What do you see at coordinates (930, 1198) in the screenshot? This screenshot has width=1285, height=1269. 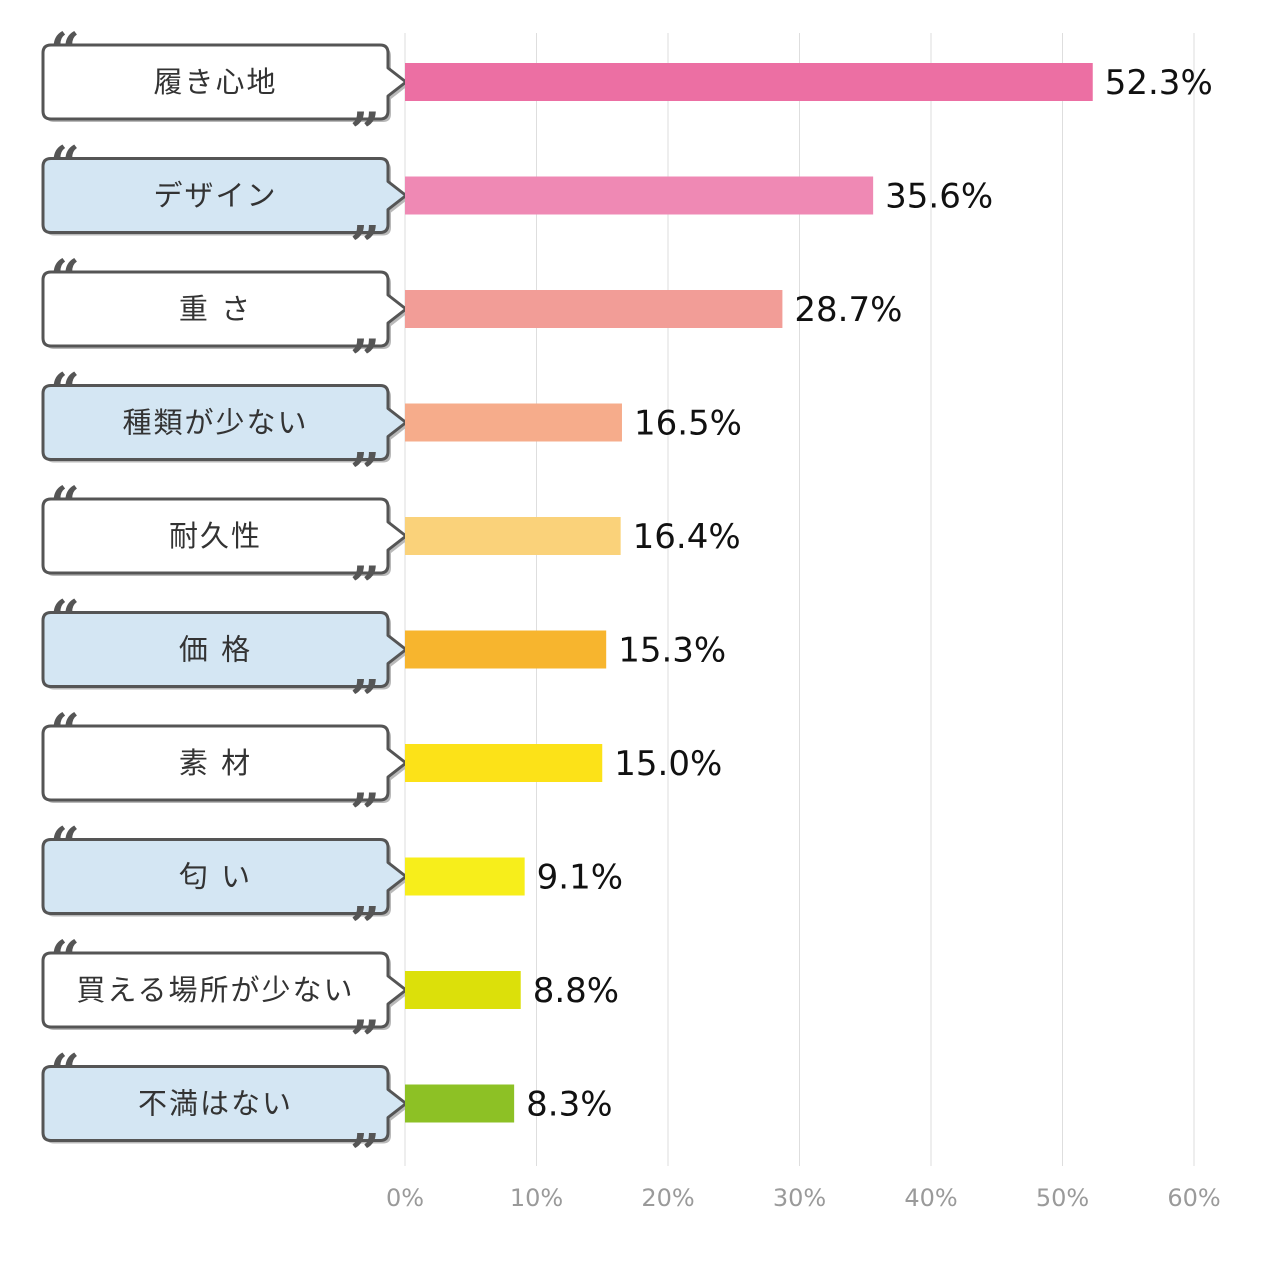 I see `x-tick-label: 40%` at bounding box center [930, 1198].